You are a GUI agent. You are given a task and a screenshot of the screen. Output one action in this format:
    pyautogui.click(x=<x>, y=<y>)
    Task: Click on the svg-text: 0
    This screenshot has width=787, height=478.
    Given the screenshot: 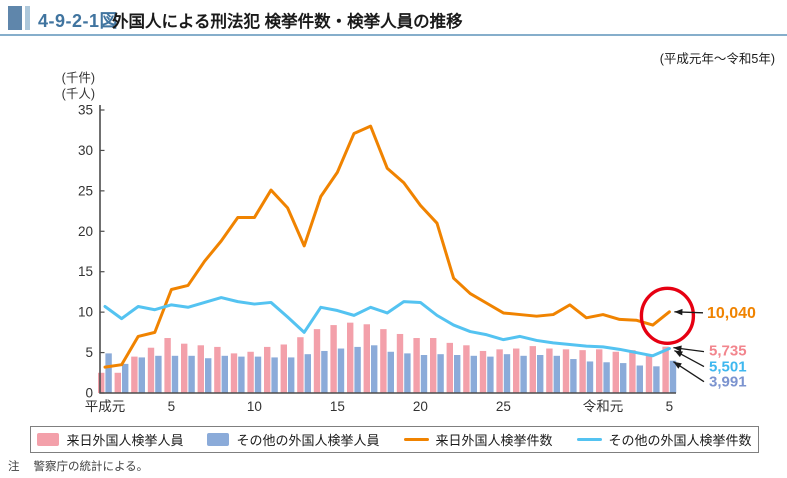 What is the action you would take?
    pyautogui.click(x=89, y=393)
    